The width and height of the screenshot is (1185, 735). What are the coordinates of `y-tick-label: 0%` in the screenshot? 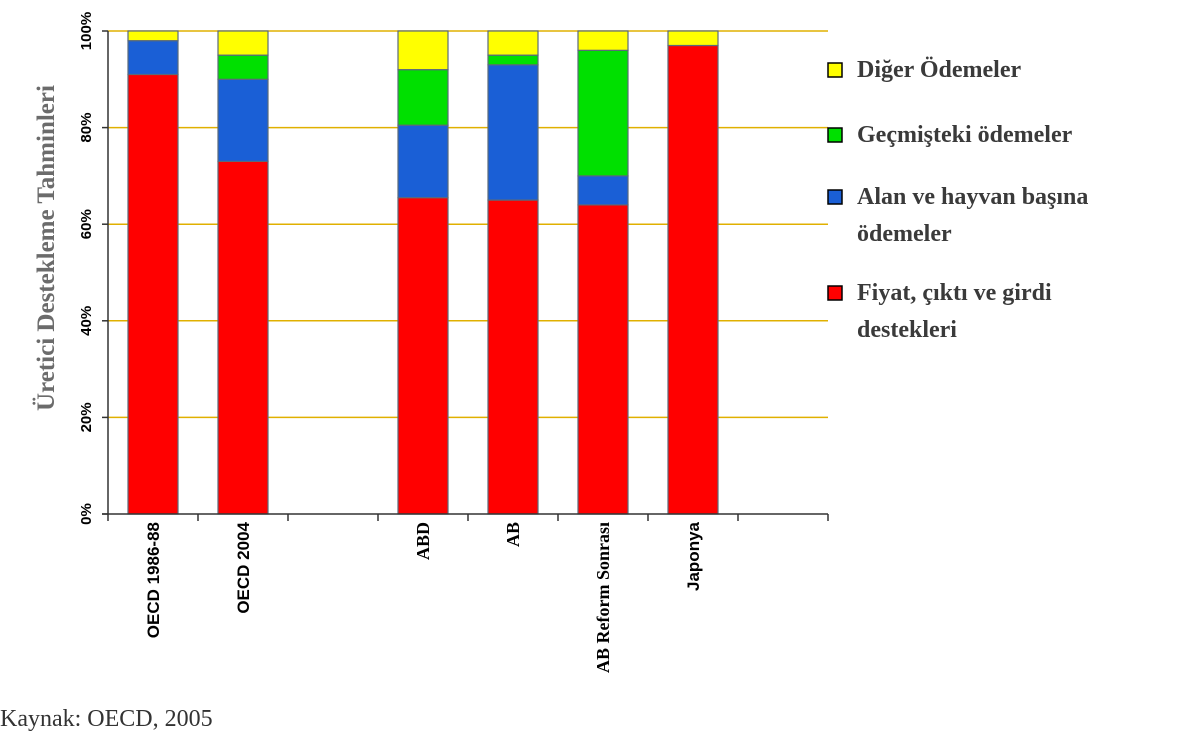 It's located at (86, 514).